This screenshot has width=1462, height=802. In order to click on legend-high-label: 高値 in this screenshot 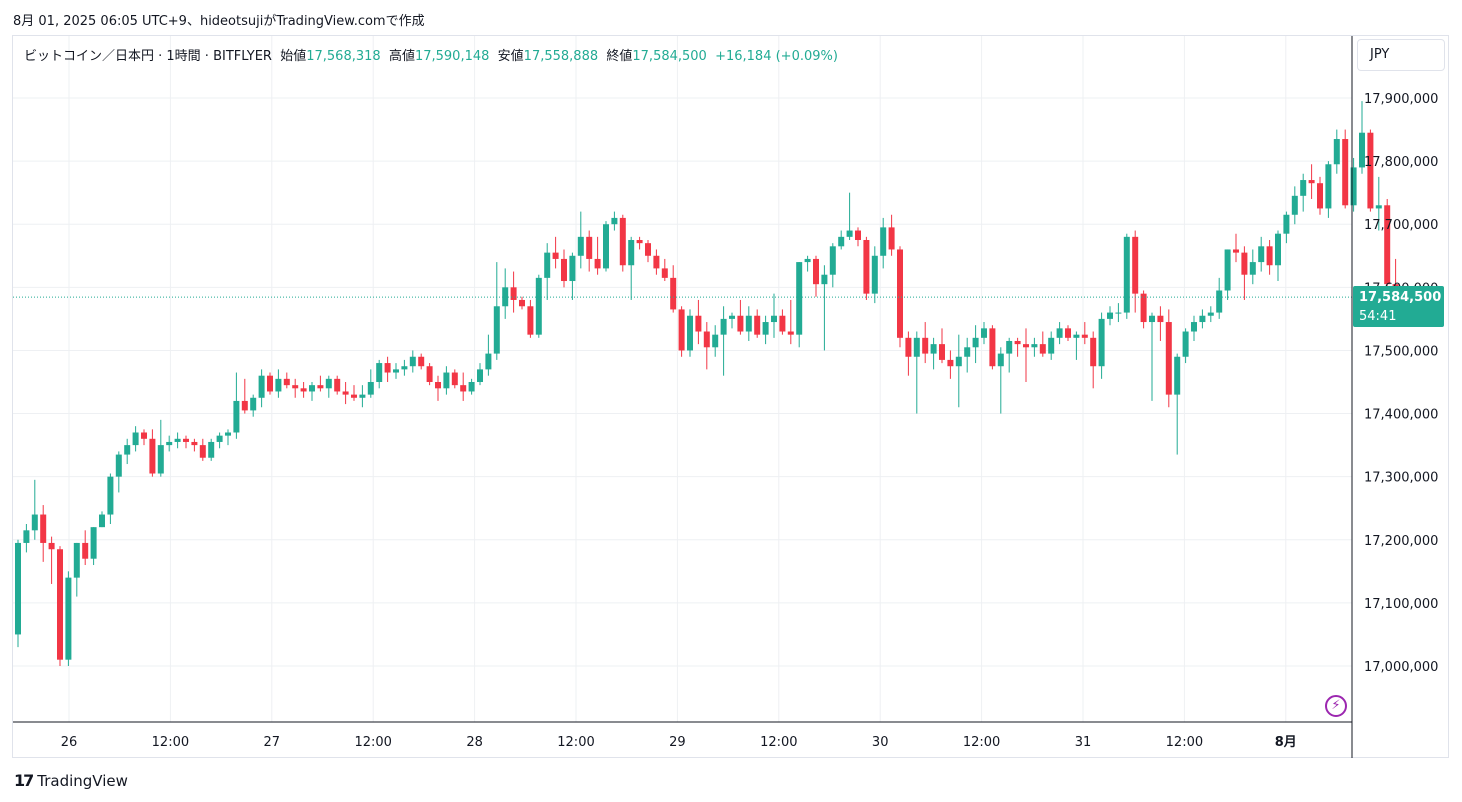, I will do `click(401, 56)`.